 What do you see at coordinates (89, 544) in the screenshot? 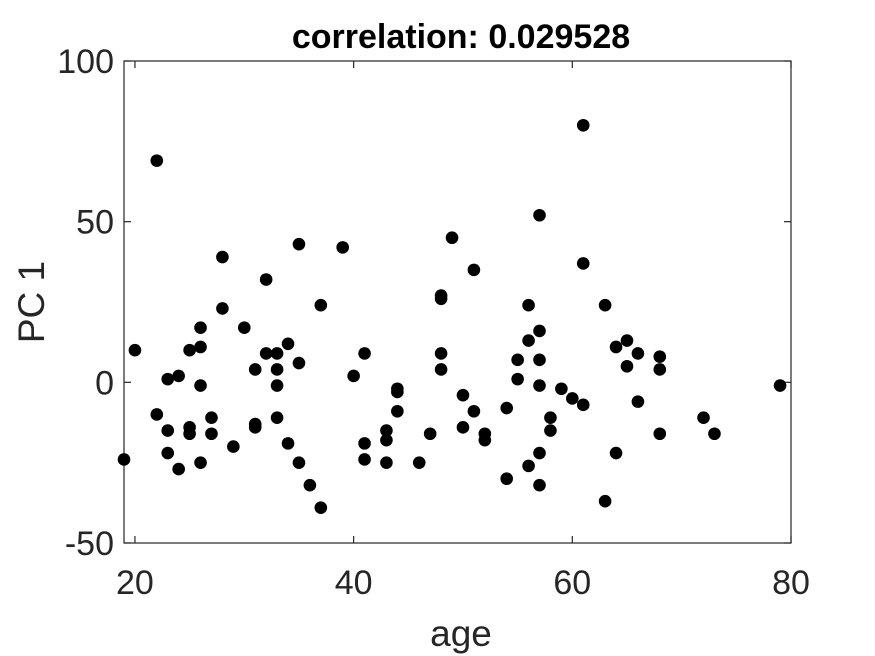
I see `y-tick-label: -50` at bounding box center [89, 544].